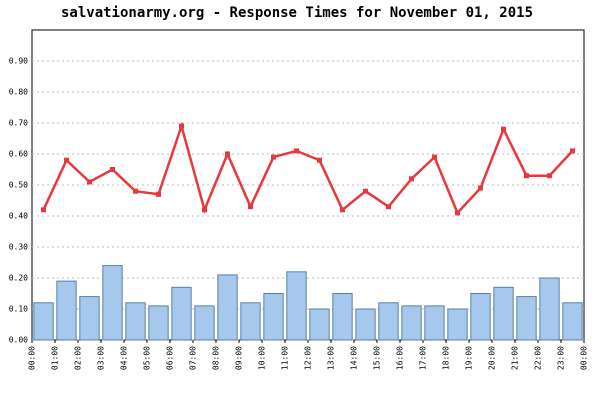  What do you see at coordinates (561, 358) in the screenshot?
I see `x-tick-label: 23:00` at bounding box center [561, 358].